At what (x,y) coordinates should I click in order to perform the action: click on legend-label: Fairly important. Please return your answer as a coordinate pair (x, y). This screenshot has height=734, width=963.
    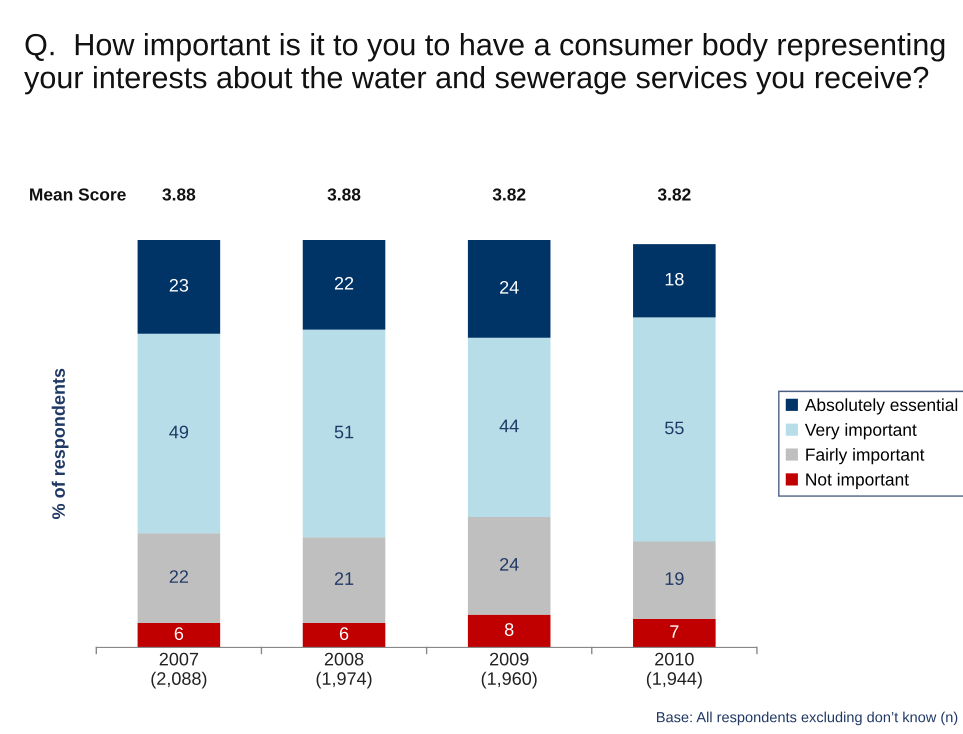
    Looking at the image, I should click on (865, 456).